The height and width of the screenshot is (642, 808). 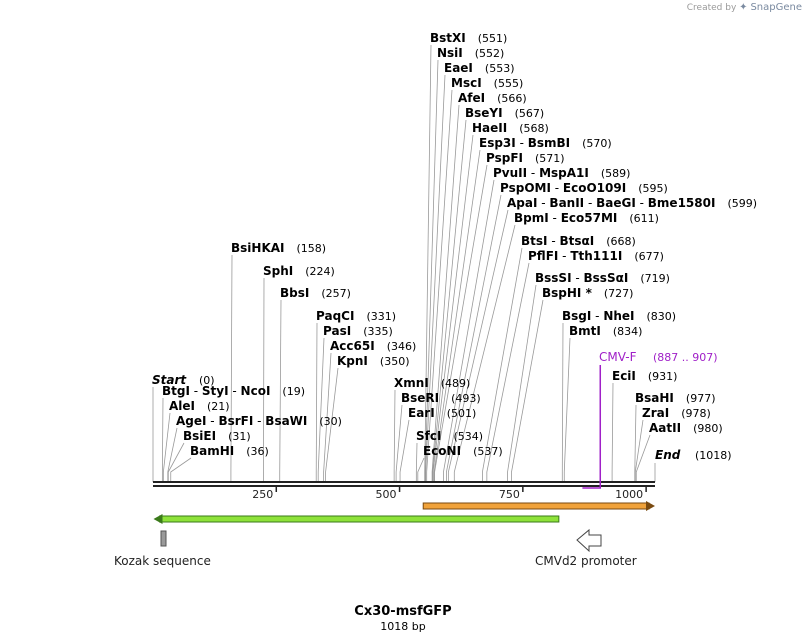 What do you see at coordinates (463, 451) in the screenshot?
I see `site-label-econi: EcoNI (537)` at bounding box center [463, 451].